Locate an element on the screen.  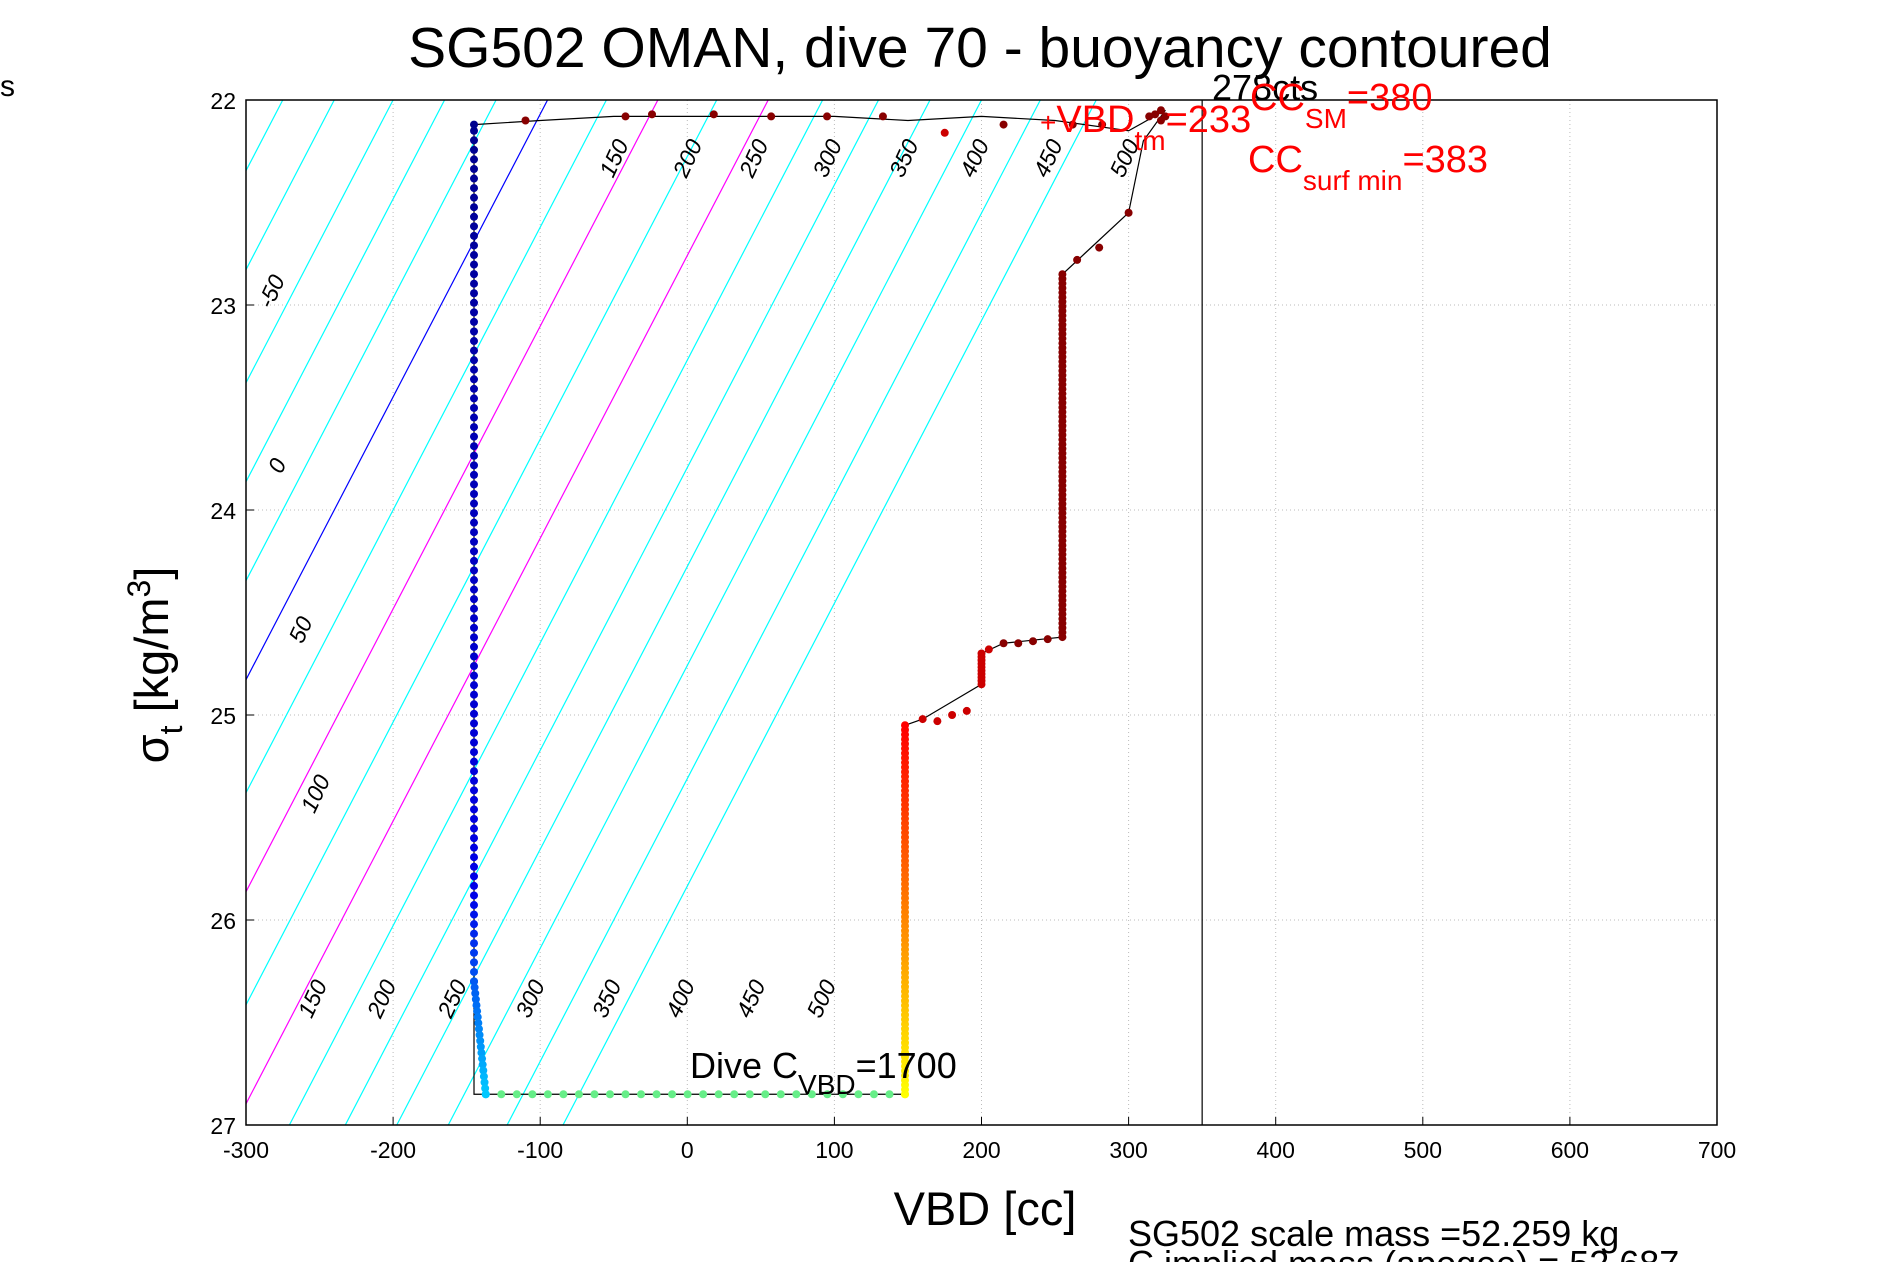
y-axis-label-sigma: σ is located at coordinates (151, 748).